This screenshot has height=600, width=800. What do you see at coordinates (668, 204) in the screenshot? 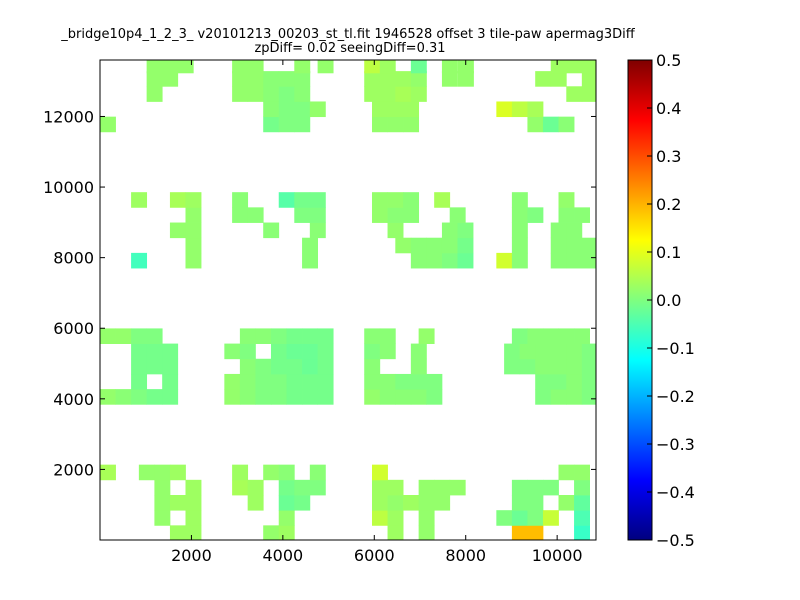
I see `colorbar-tick-label: 0.2` at bounding box center [668, 204].